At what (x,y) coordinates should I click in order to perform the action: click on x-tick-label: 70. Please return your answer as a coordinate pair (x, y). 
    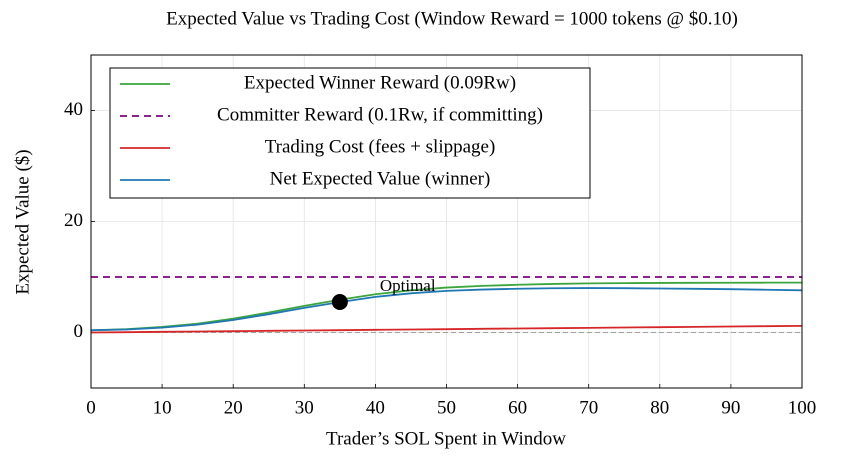
    Looking at the image, I should click on (588, 407).